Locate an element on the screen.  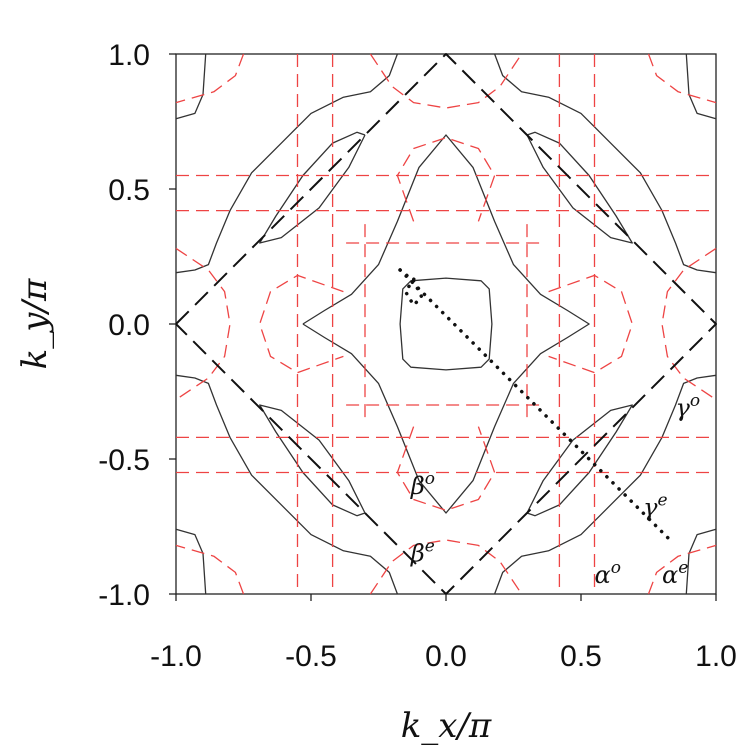
y-tick-label: 1.0 is located at coordinates (129, 55).